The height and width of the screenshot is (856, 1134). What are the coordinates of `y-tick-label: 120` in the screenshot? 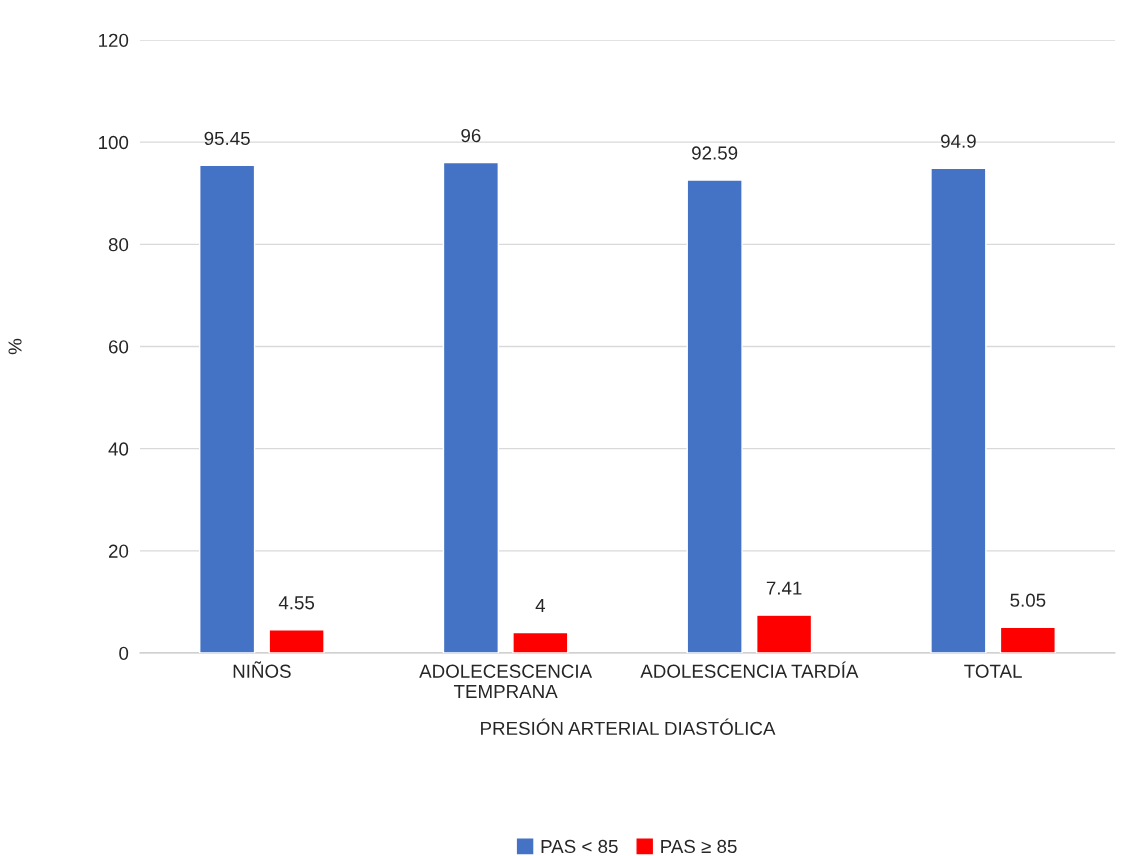 It's located at (114, 40).